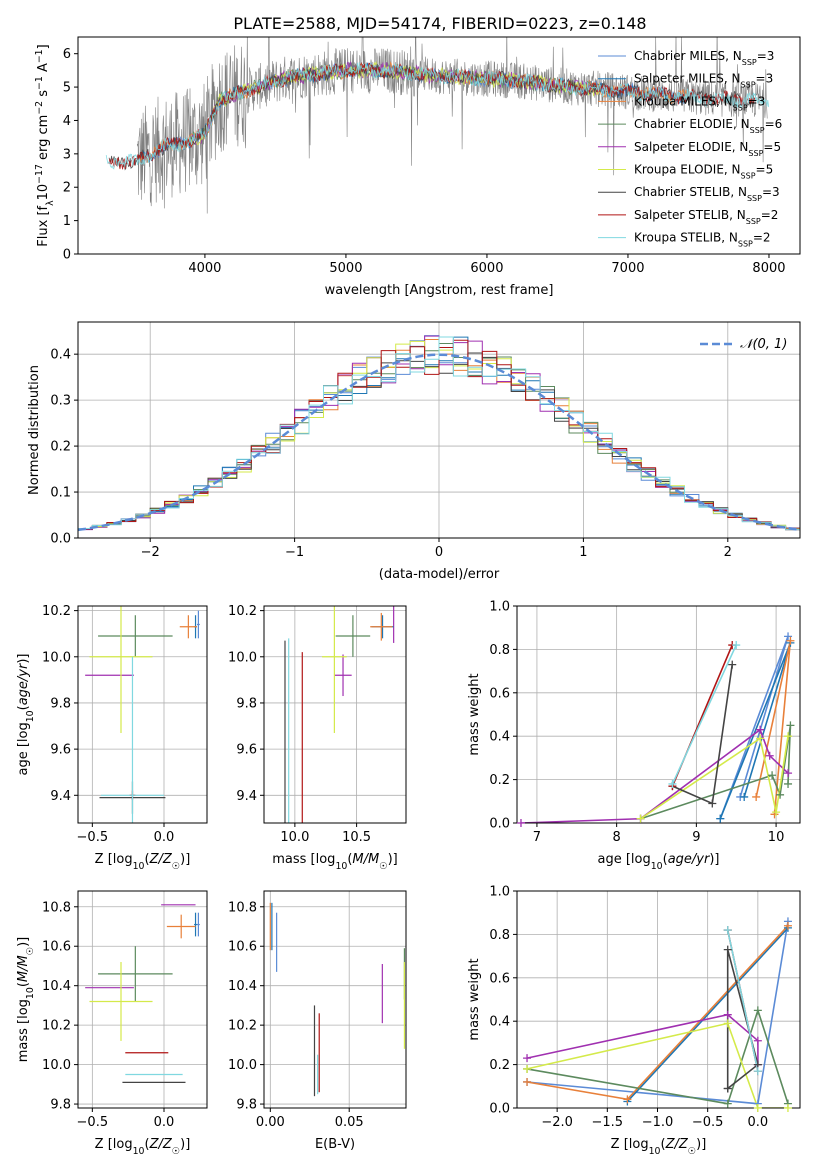 The width and height of the screenshot is (819, 1174). Describe the element at coordinates (204, 268) in the screenshot. I see `x-tick-label: 4000` at that location.